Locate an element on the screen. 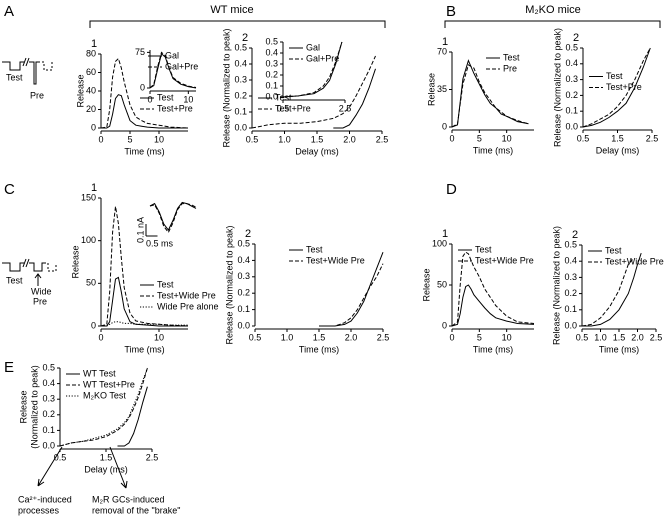  y-tick-label: 50 is located at coordinates (91, 283).